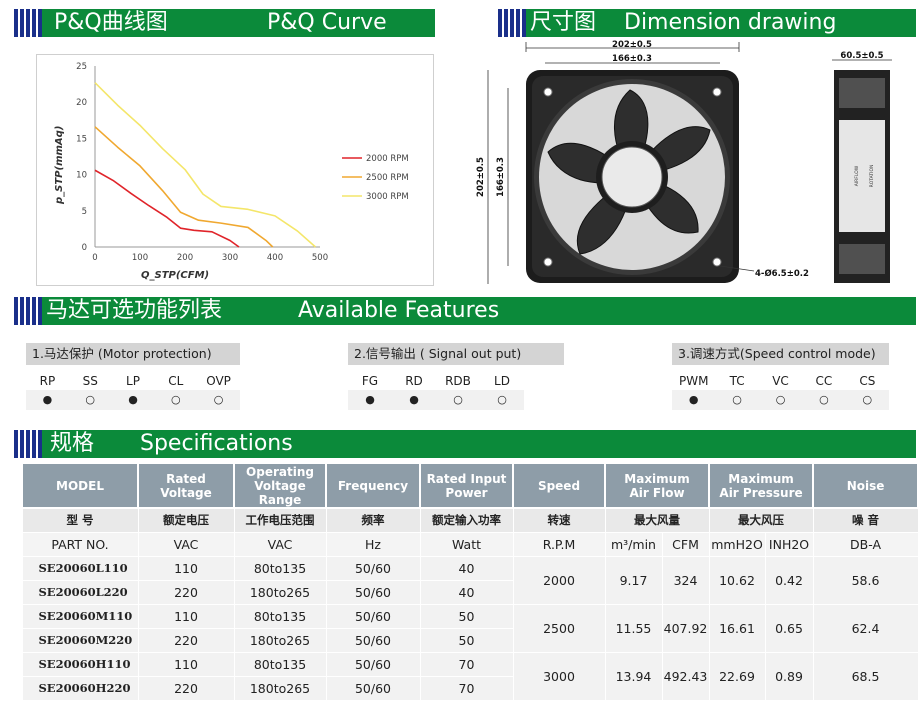  I want to click on y-tick-label: 25, so click(81, 67).